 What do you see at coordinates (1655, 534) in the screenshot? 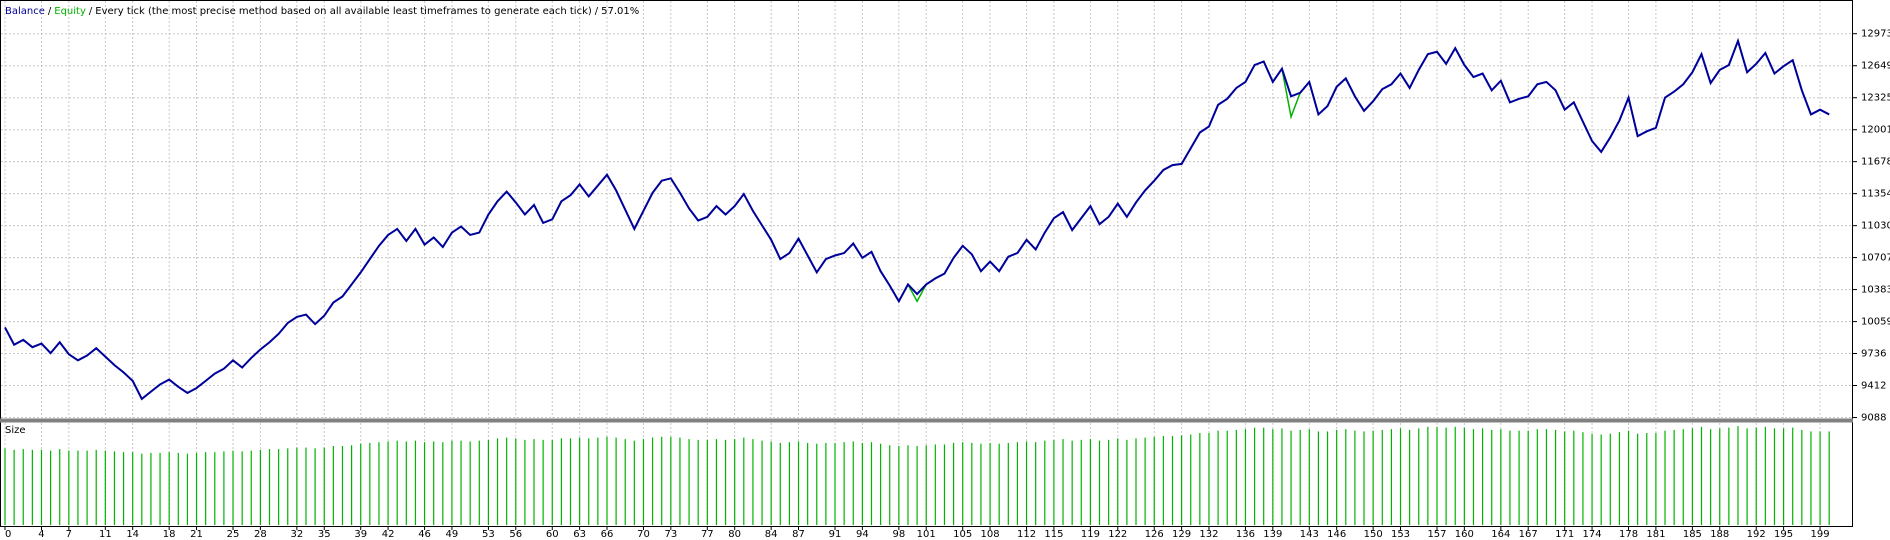
I see `x-tick-label: 181` at bounding box center [1655, 534].